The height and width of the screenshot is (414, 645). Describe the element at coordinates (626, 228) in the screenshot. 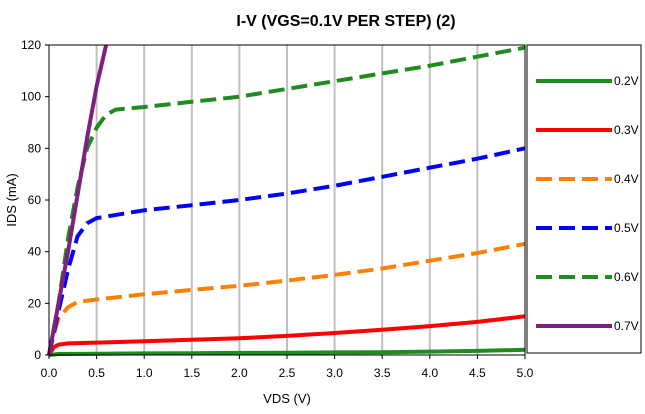

I see `legend-label: 0.5V` at that location.